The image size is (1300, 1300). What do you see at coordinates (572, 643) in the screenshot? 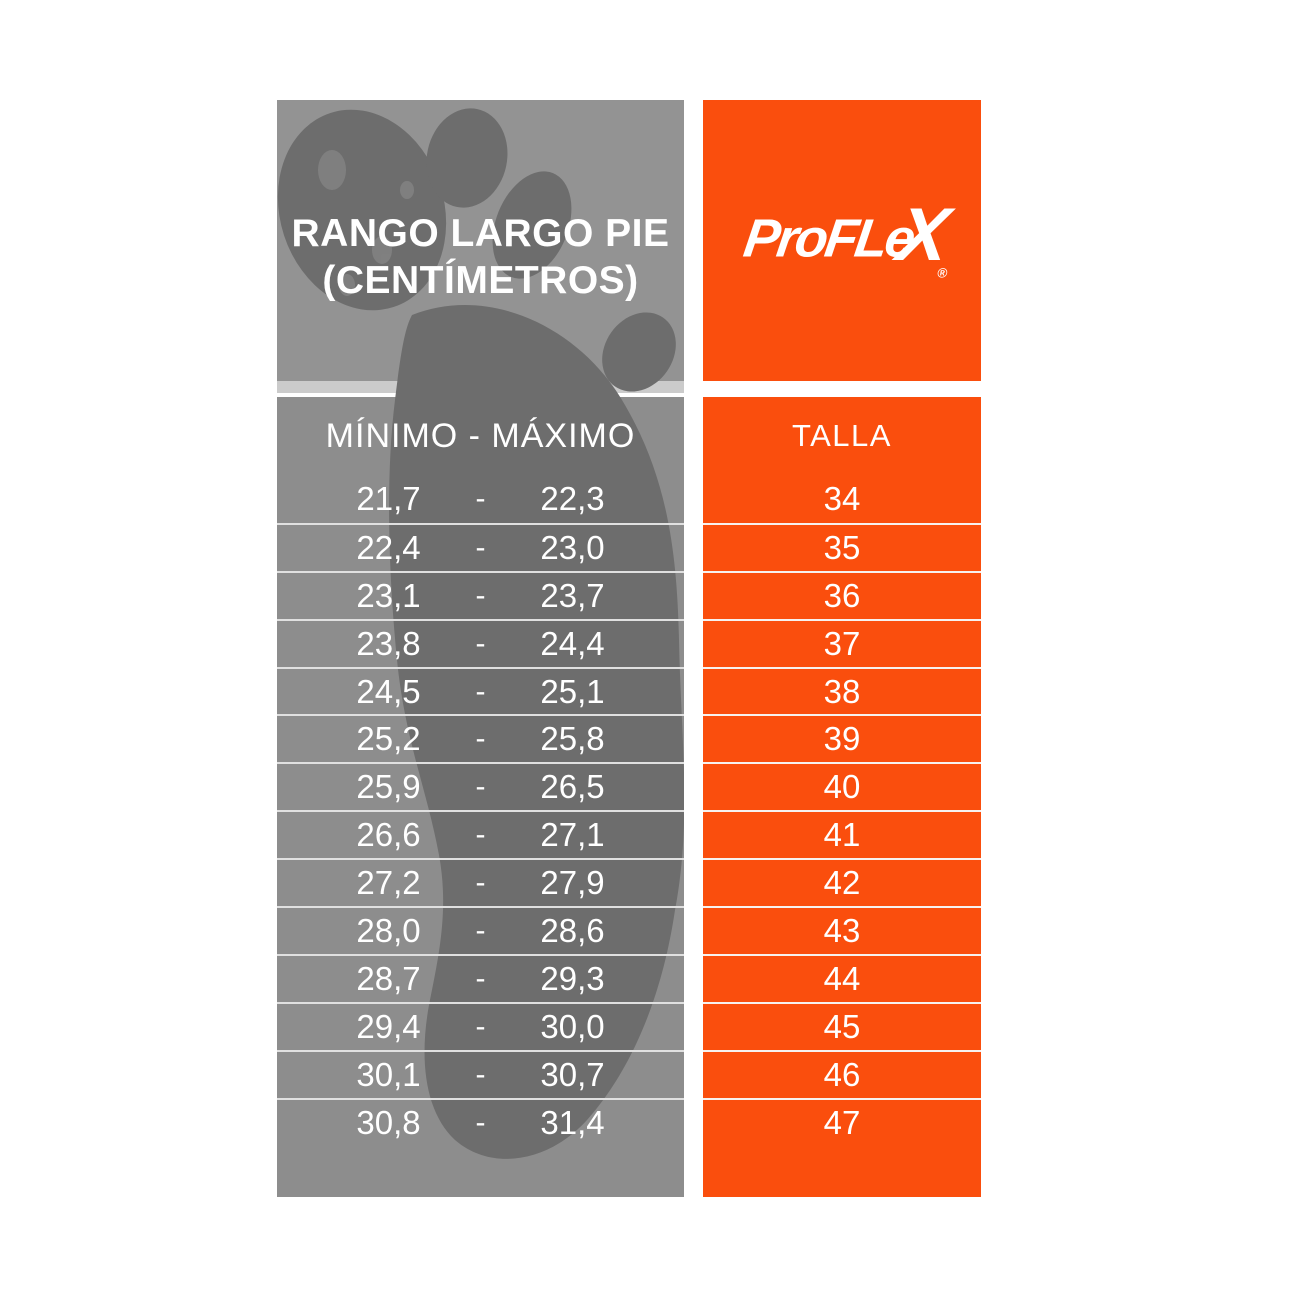
I see `range-max-value: 24,4` at bounding box center [572, 643].